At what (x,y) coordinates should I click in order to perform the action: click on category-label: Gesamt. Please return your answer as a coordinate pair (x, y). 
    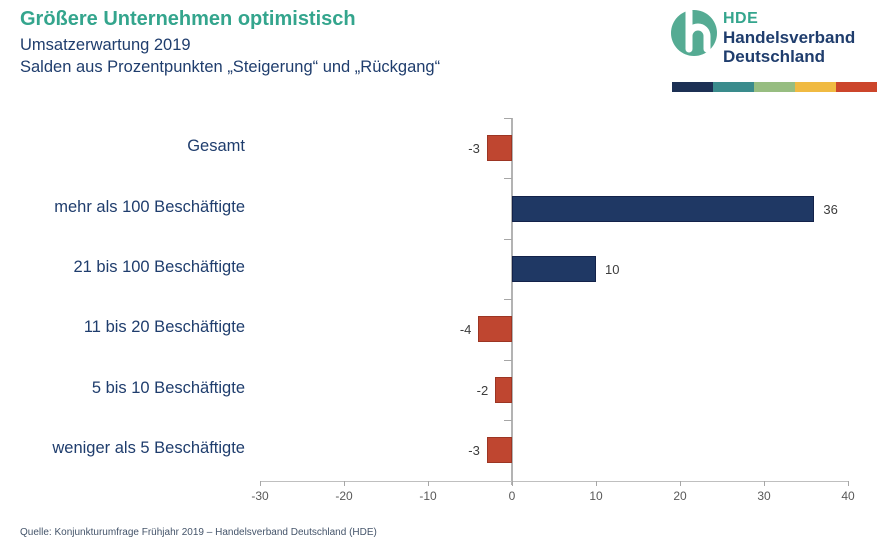
    Looking at the image, I should click on (216, 146).